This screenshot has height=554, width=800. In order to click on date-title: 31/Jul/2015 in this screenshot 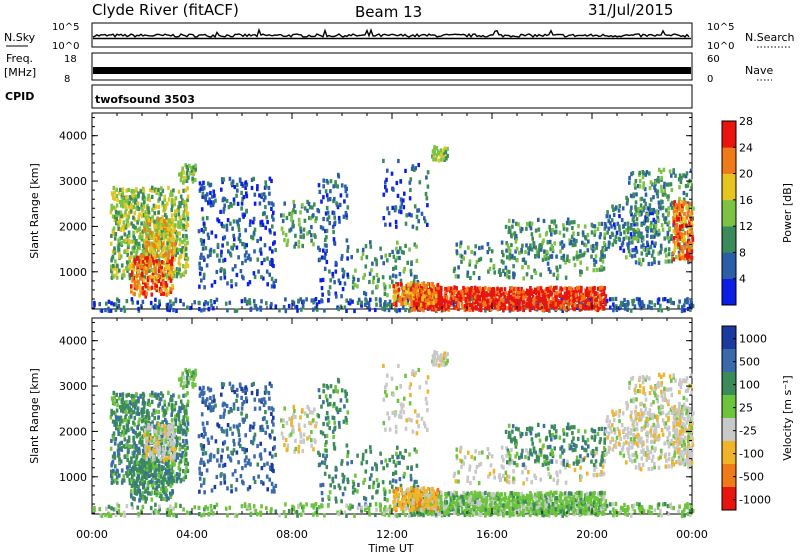, I will do `click(630, 10)`.